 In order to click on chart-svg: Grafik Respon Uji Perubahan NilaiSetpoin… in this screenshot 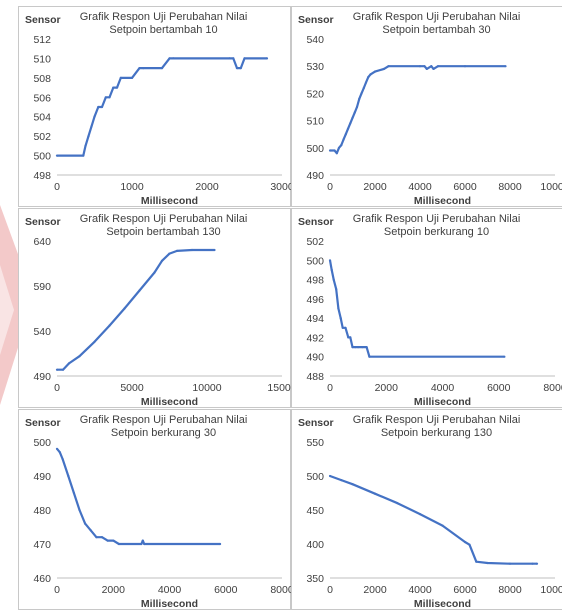, I will do `click(430, 109)`.